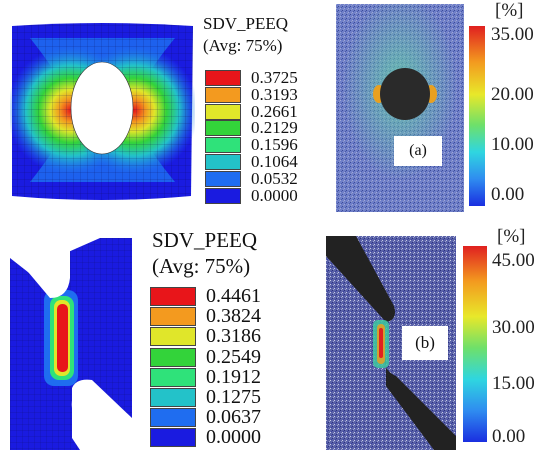  What do you see at coordinates (102, 110) in the screenshot?
I see `fe-mesh-plate-with-hole` at bounding box center [102, 110].